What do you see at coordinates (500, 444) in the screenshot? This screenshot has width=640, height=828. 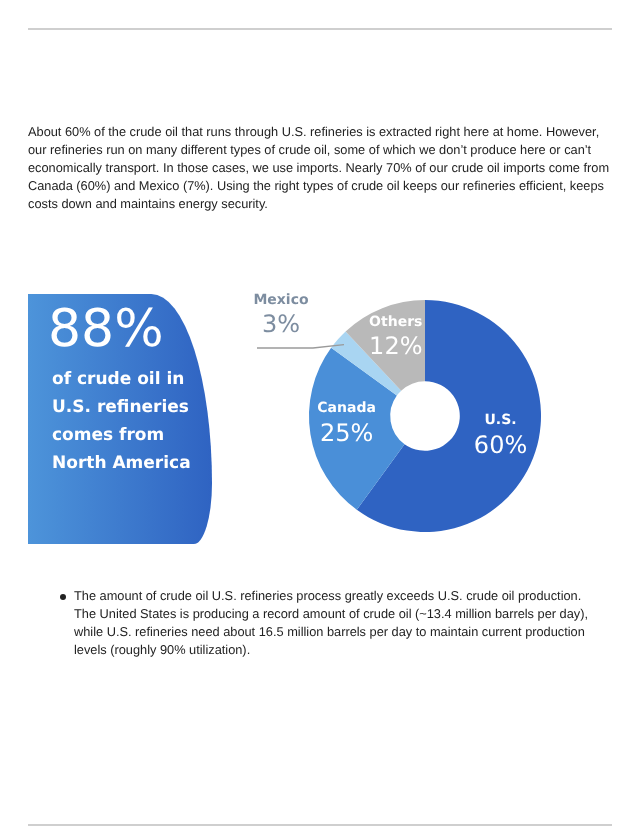 I see `data-label: 60%` at bounding box center [500, 444].